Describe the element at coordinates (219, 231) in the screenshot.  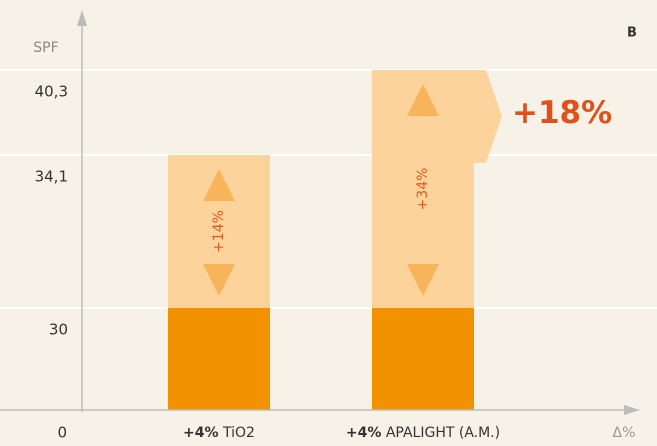
I see `increase-label: +14%` at that location.